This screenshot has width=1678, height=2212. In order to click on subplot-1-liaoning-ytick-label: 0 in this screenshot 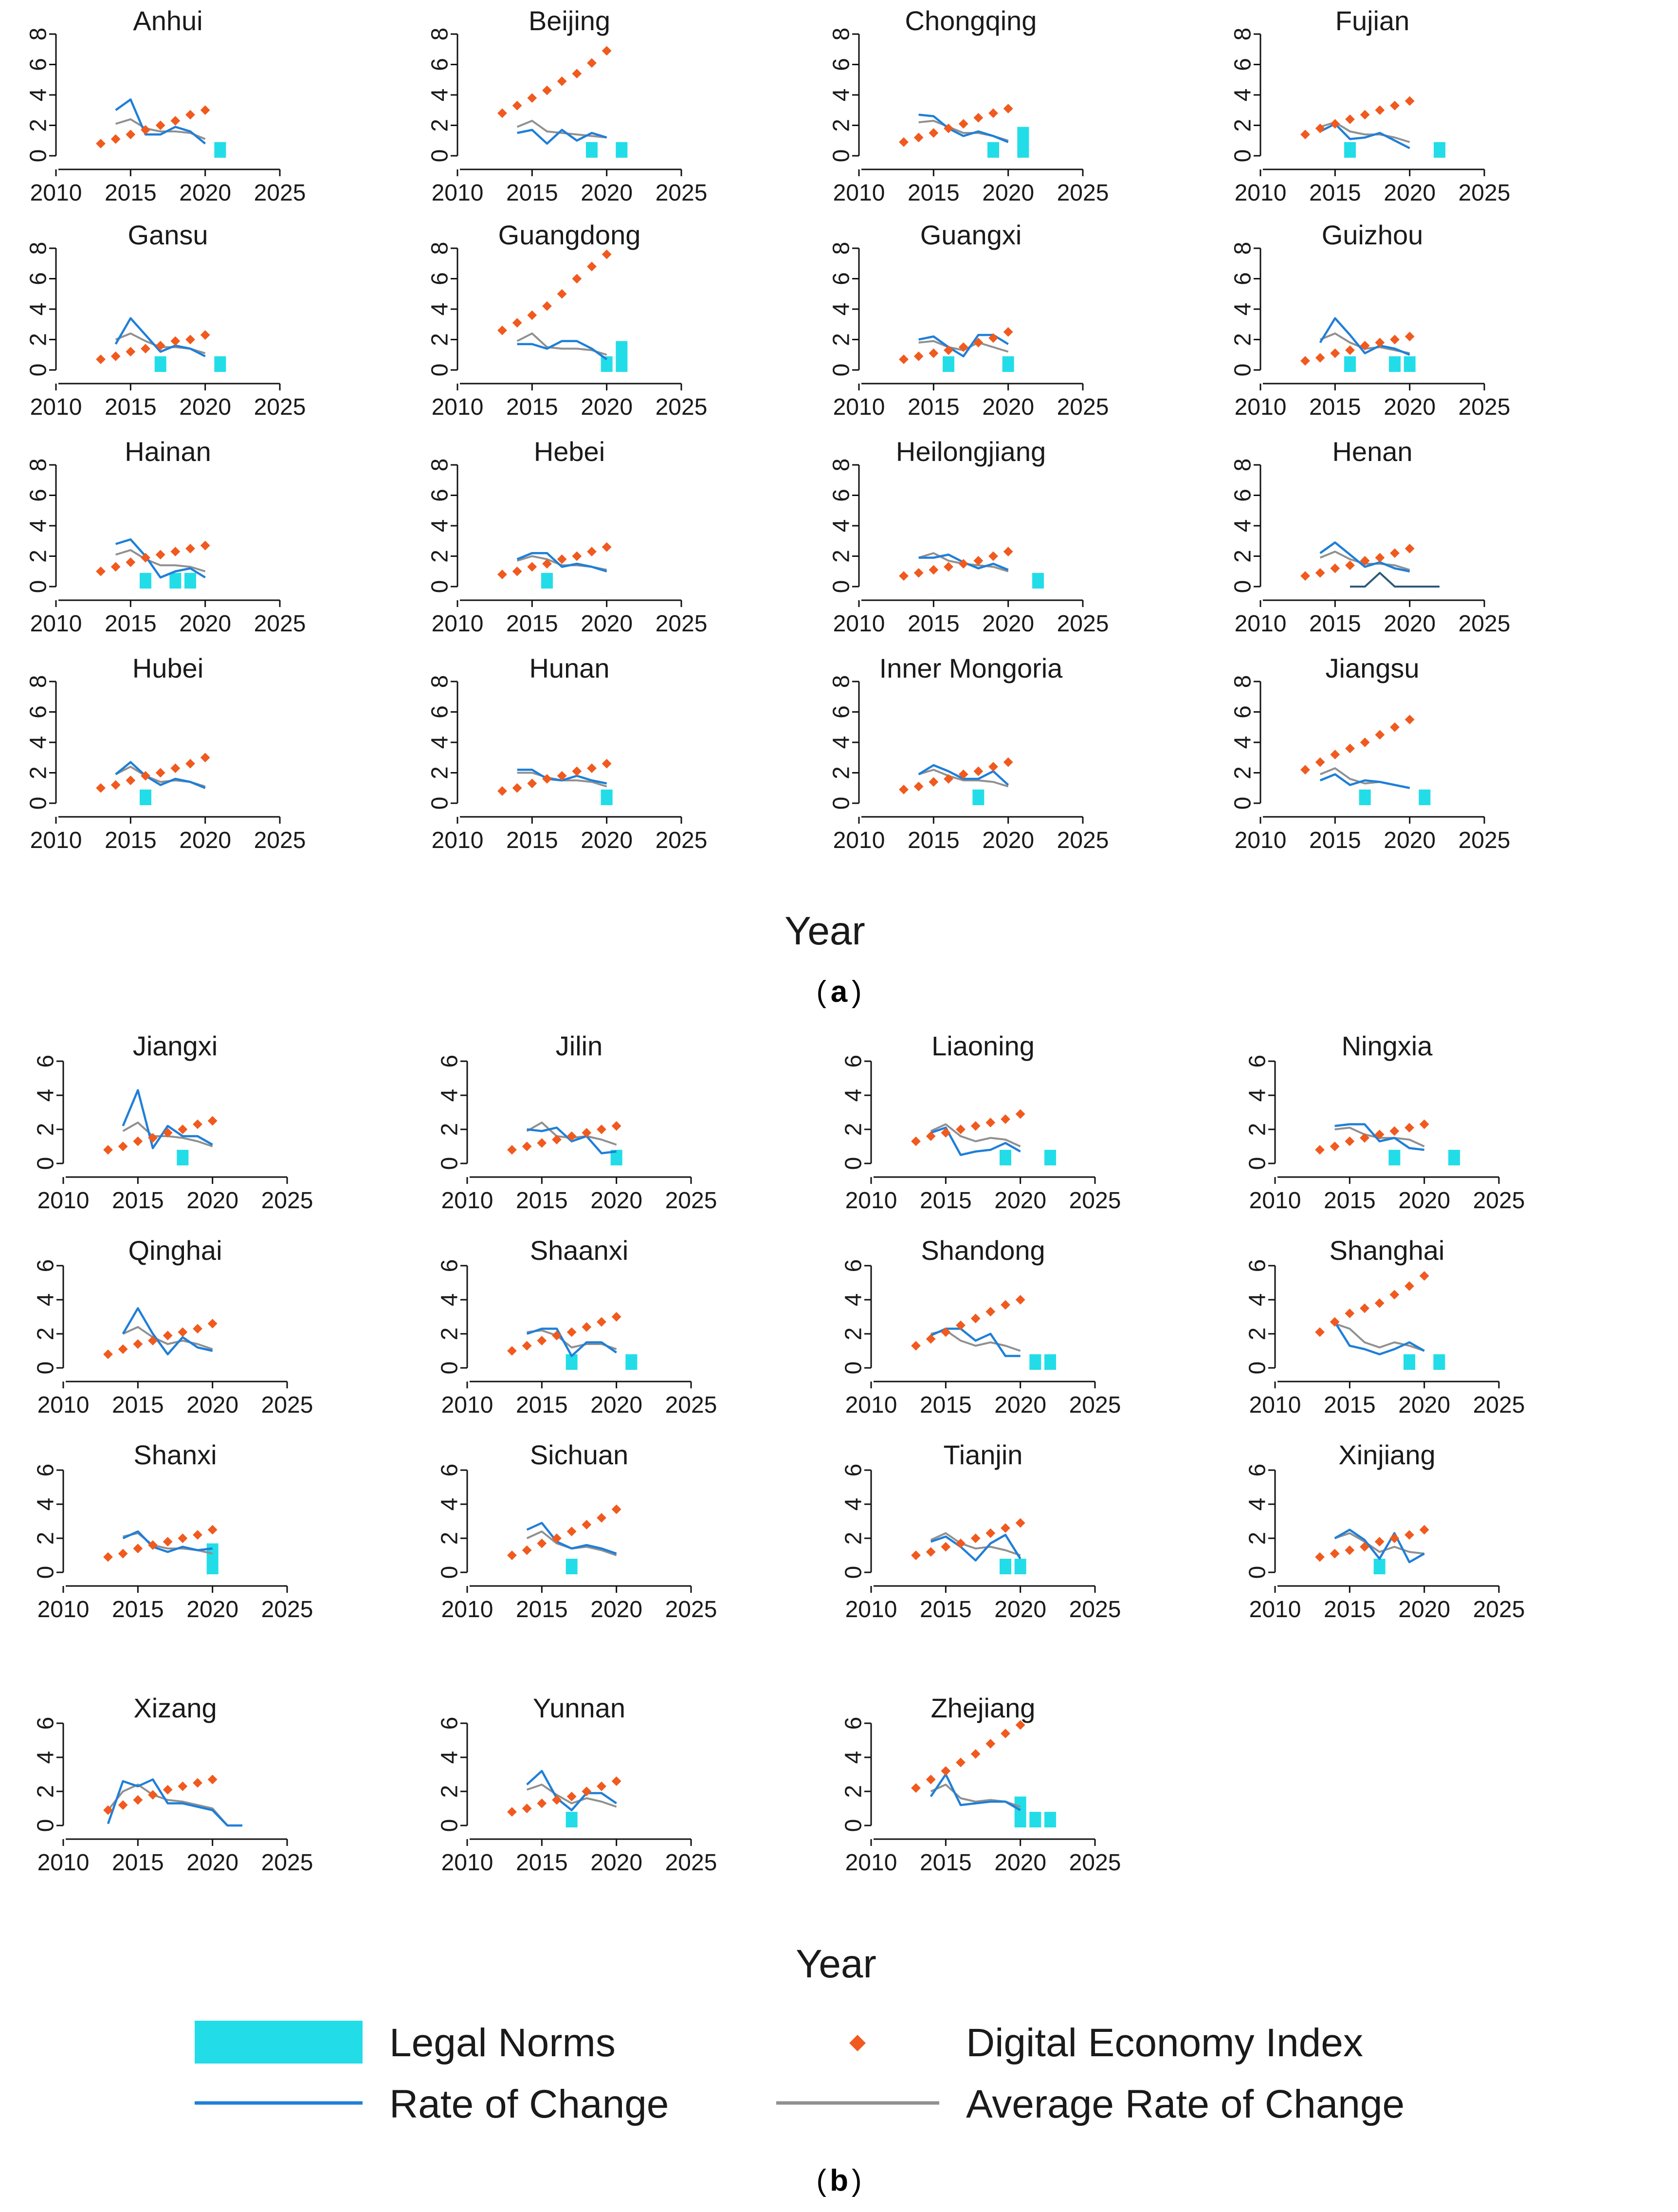, I will do `click(854, 1163)`.